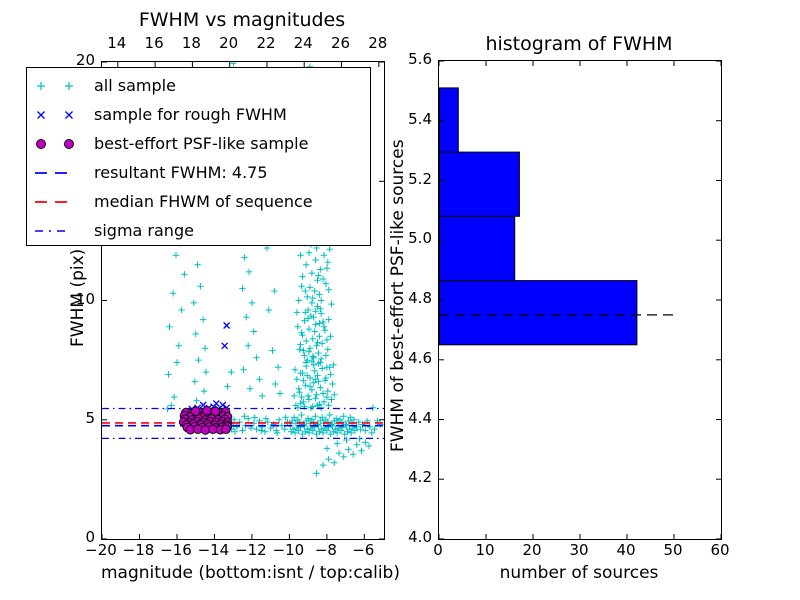 The width and height of the screenshot is (800, 600). Describe the element at coordinates (720, 550) in the screenshot. I see `histogram-x-tick-label: 60` at that location.